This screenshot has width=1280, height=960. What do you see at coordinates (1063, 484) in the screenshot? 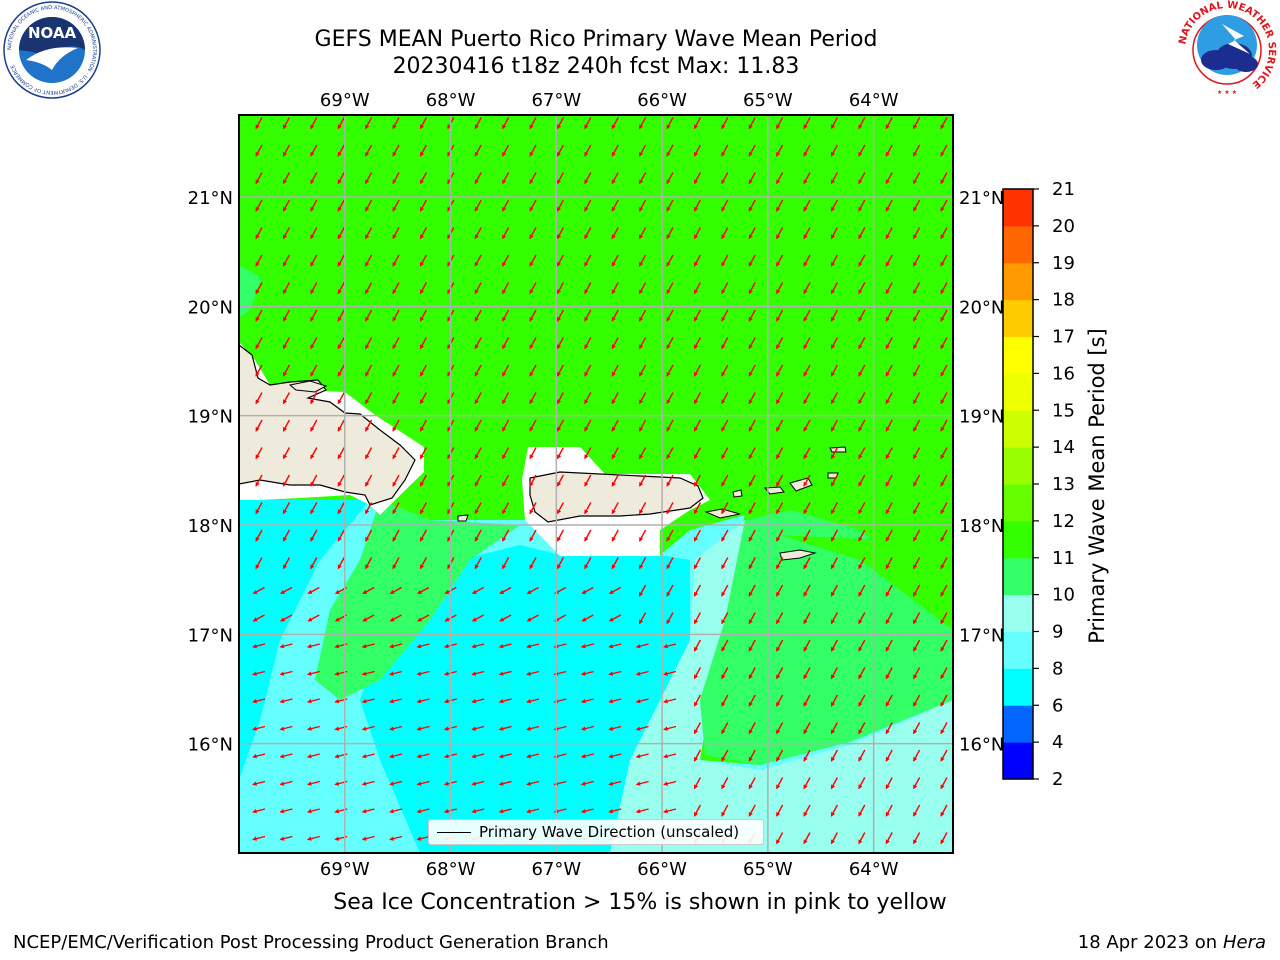
I see `colorbar-tick-label: 13` at bounding box center [1063, 484].